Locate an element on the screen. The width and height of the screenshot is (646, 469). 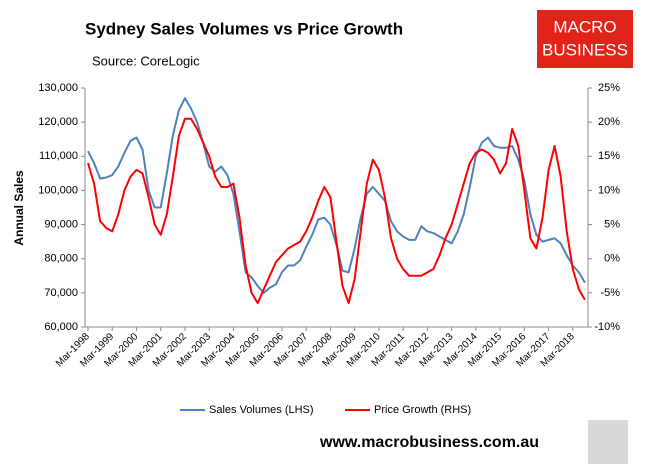
legend-label: Sales Volumes (LHS) is located at coordinates (261, 410).